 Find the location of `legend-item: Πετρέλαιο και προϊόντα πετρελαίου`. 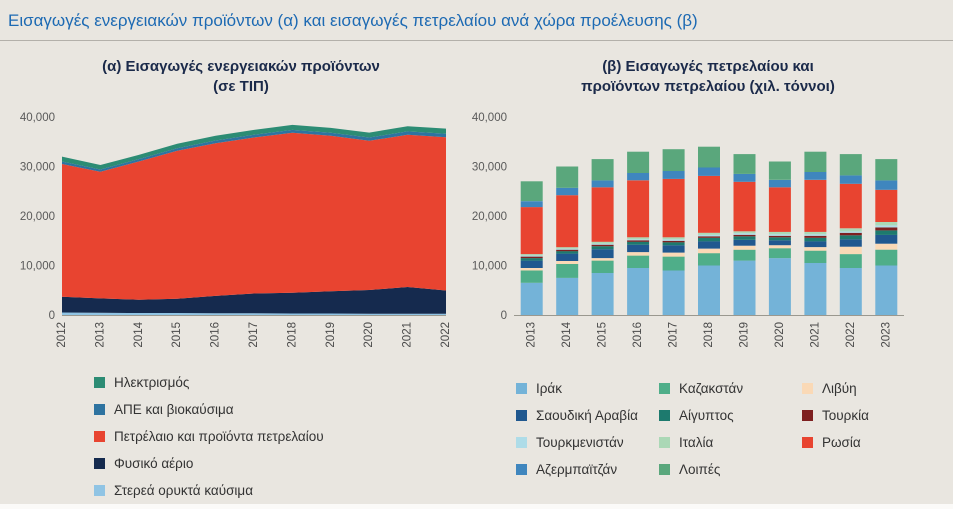

legend-item: Πετρέλαιο και προϊόντα πετρελαίου is located at coordinates (275, 436).